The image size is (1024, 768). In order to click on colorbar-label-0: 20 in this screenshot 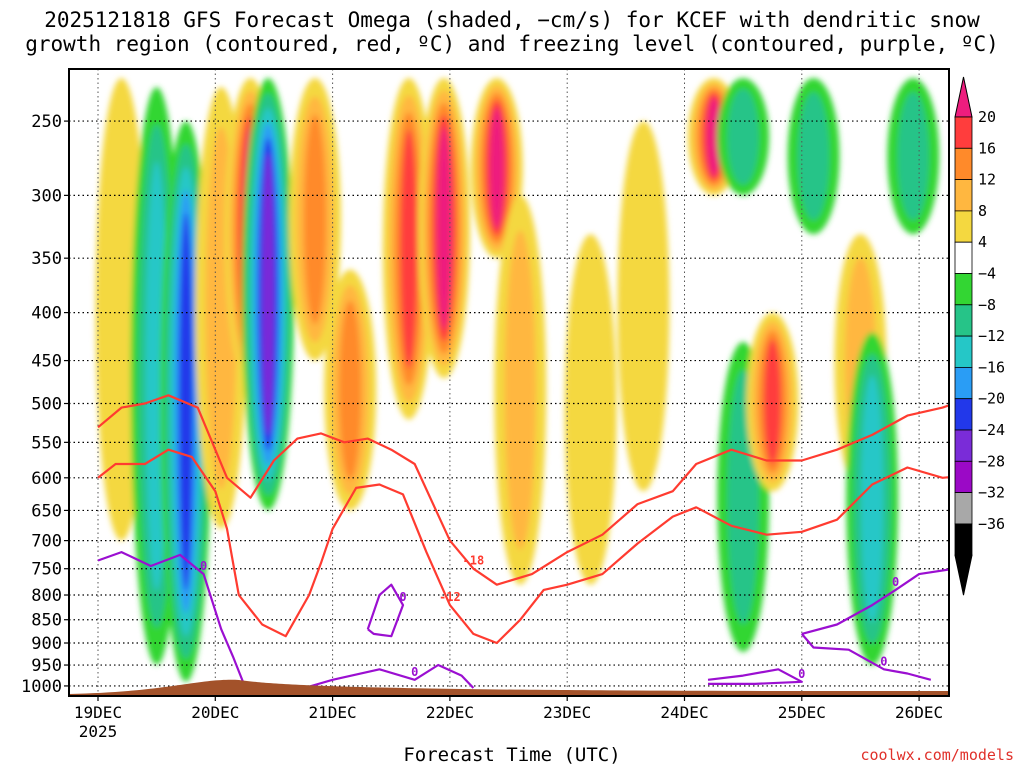, I will do `click(987, 117)`.